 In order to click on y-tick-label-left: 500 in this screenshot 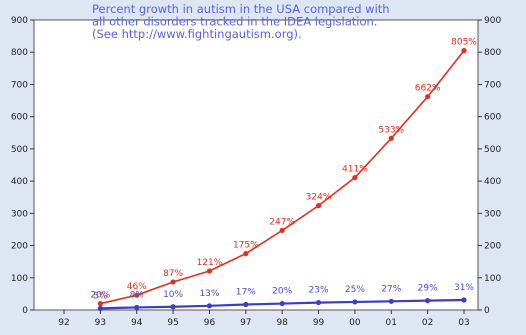, I will do `click(19, 150)`.